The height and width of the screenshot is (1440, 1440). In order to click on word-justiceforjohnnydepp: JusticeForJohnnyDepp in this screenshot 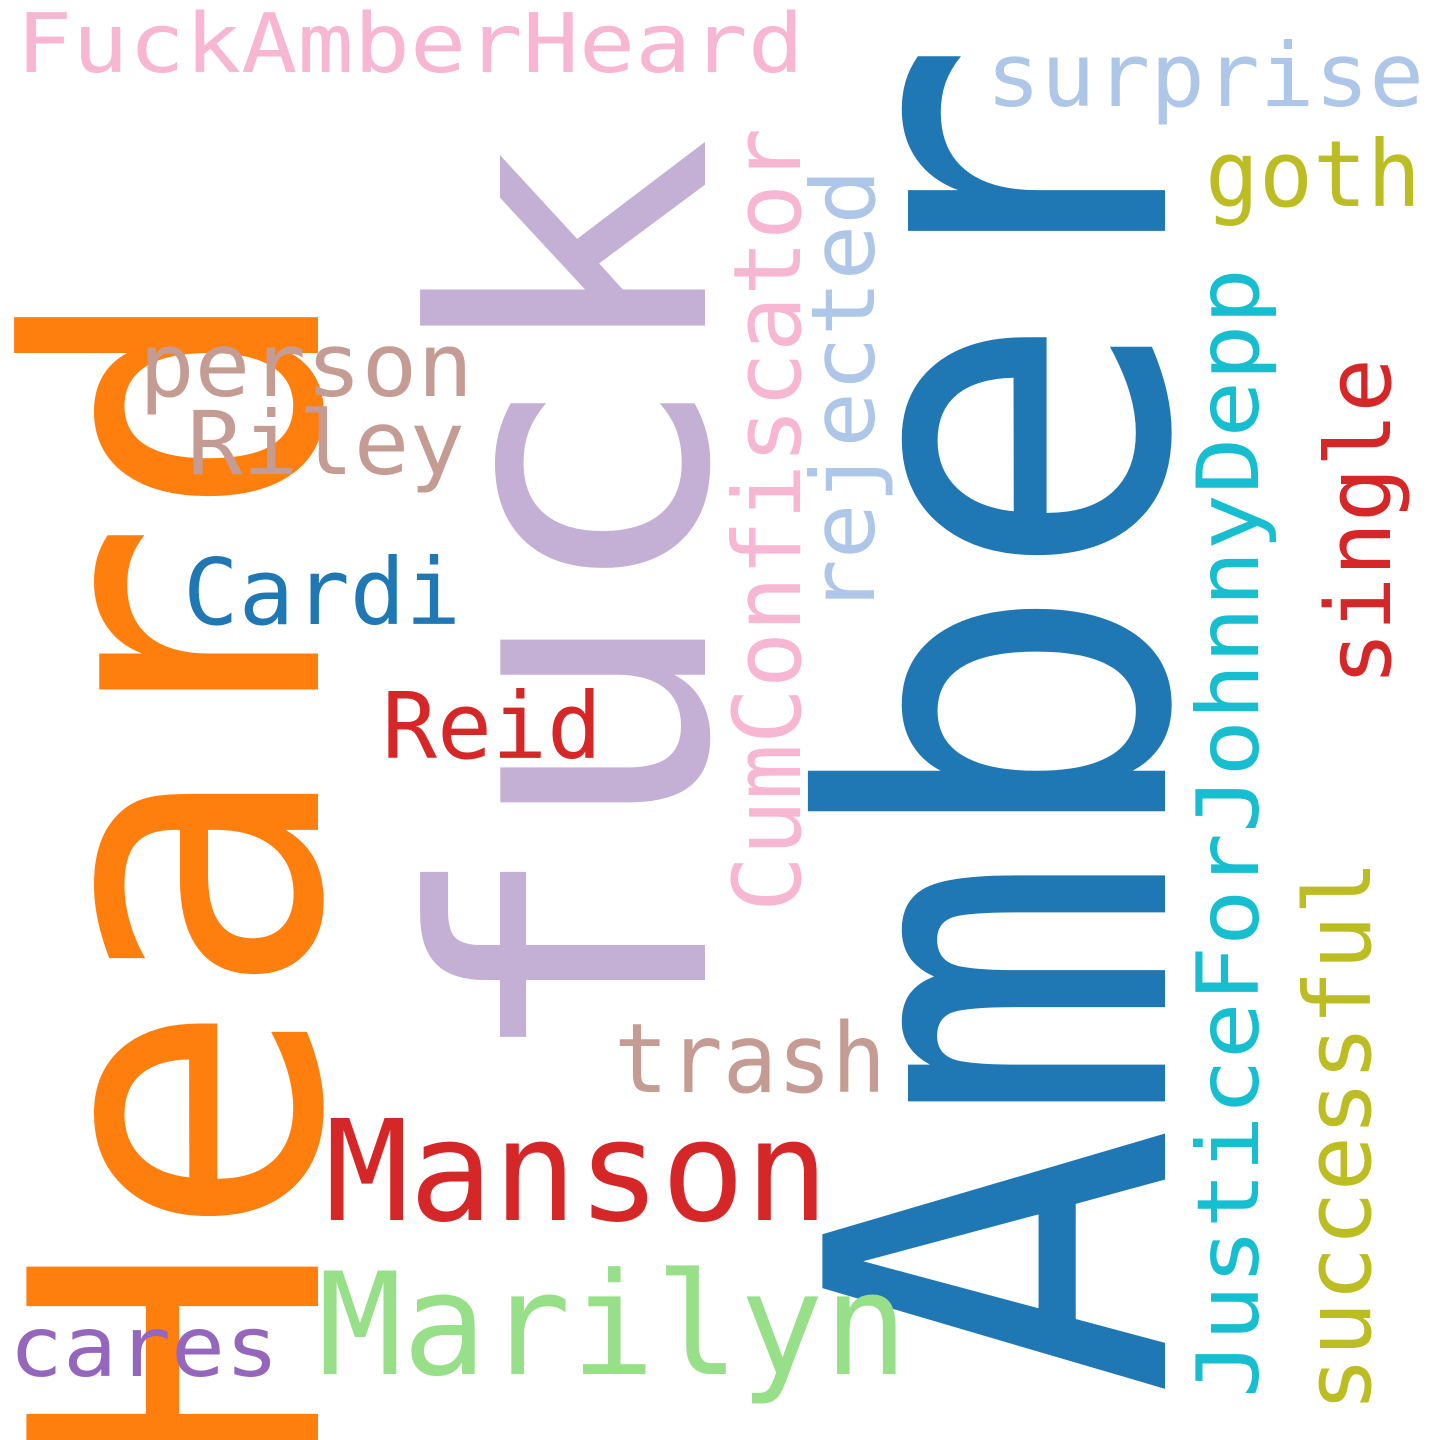, I will do `click(1229, 833)`.